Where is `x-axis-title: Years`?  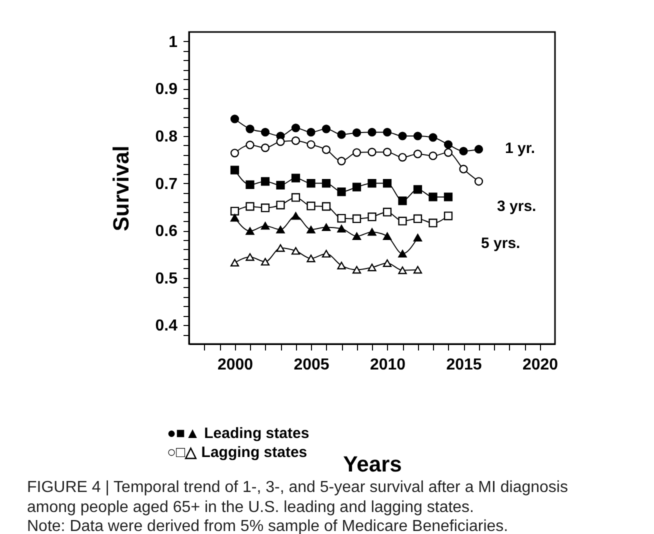
x-axis-title: Years is located at coordinates (372, 464).